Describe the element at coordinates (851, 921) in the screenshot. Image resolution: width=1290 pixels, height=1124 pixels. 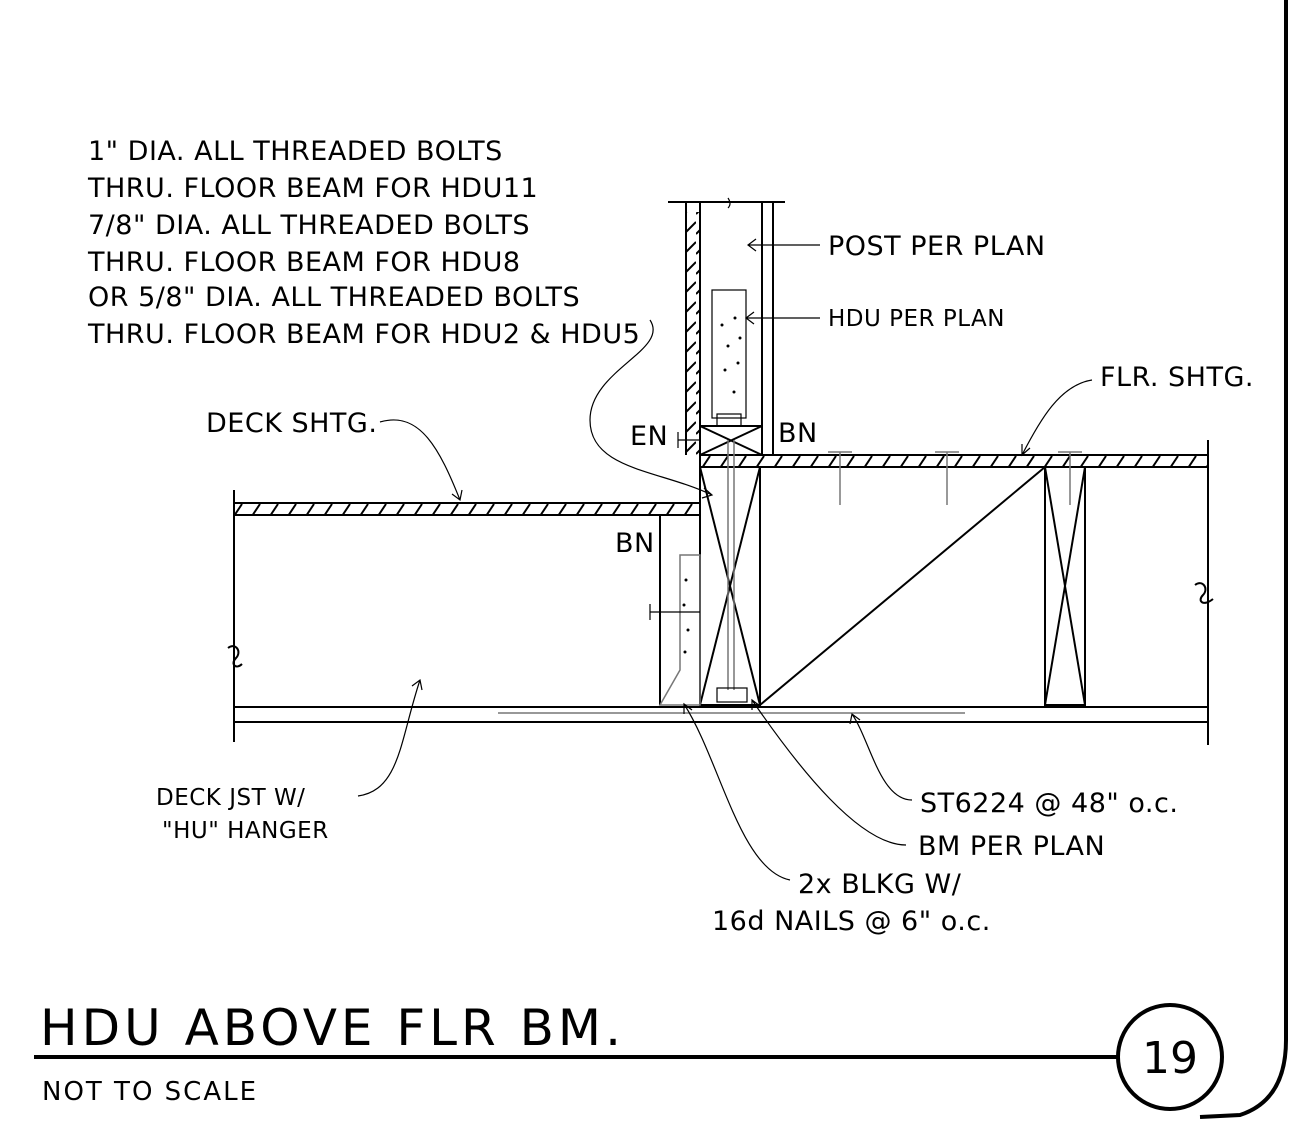
I see `label-blkg-nails: 16d NAILS @ 6" o.c.` at that location.